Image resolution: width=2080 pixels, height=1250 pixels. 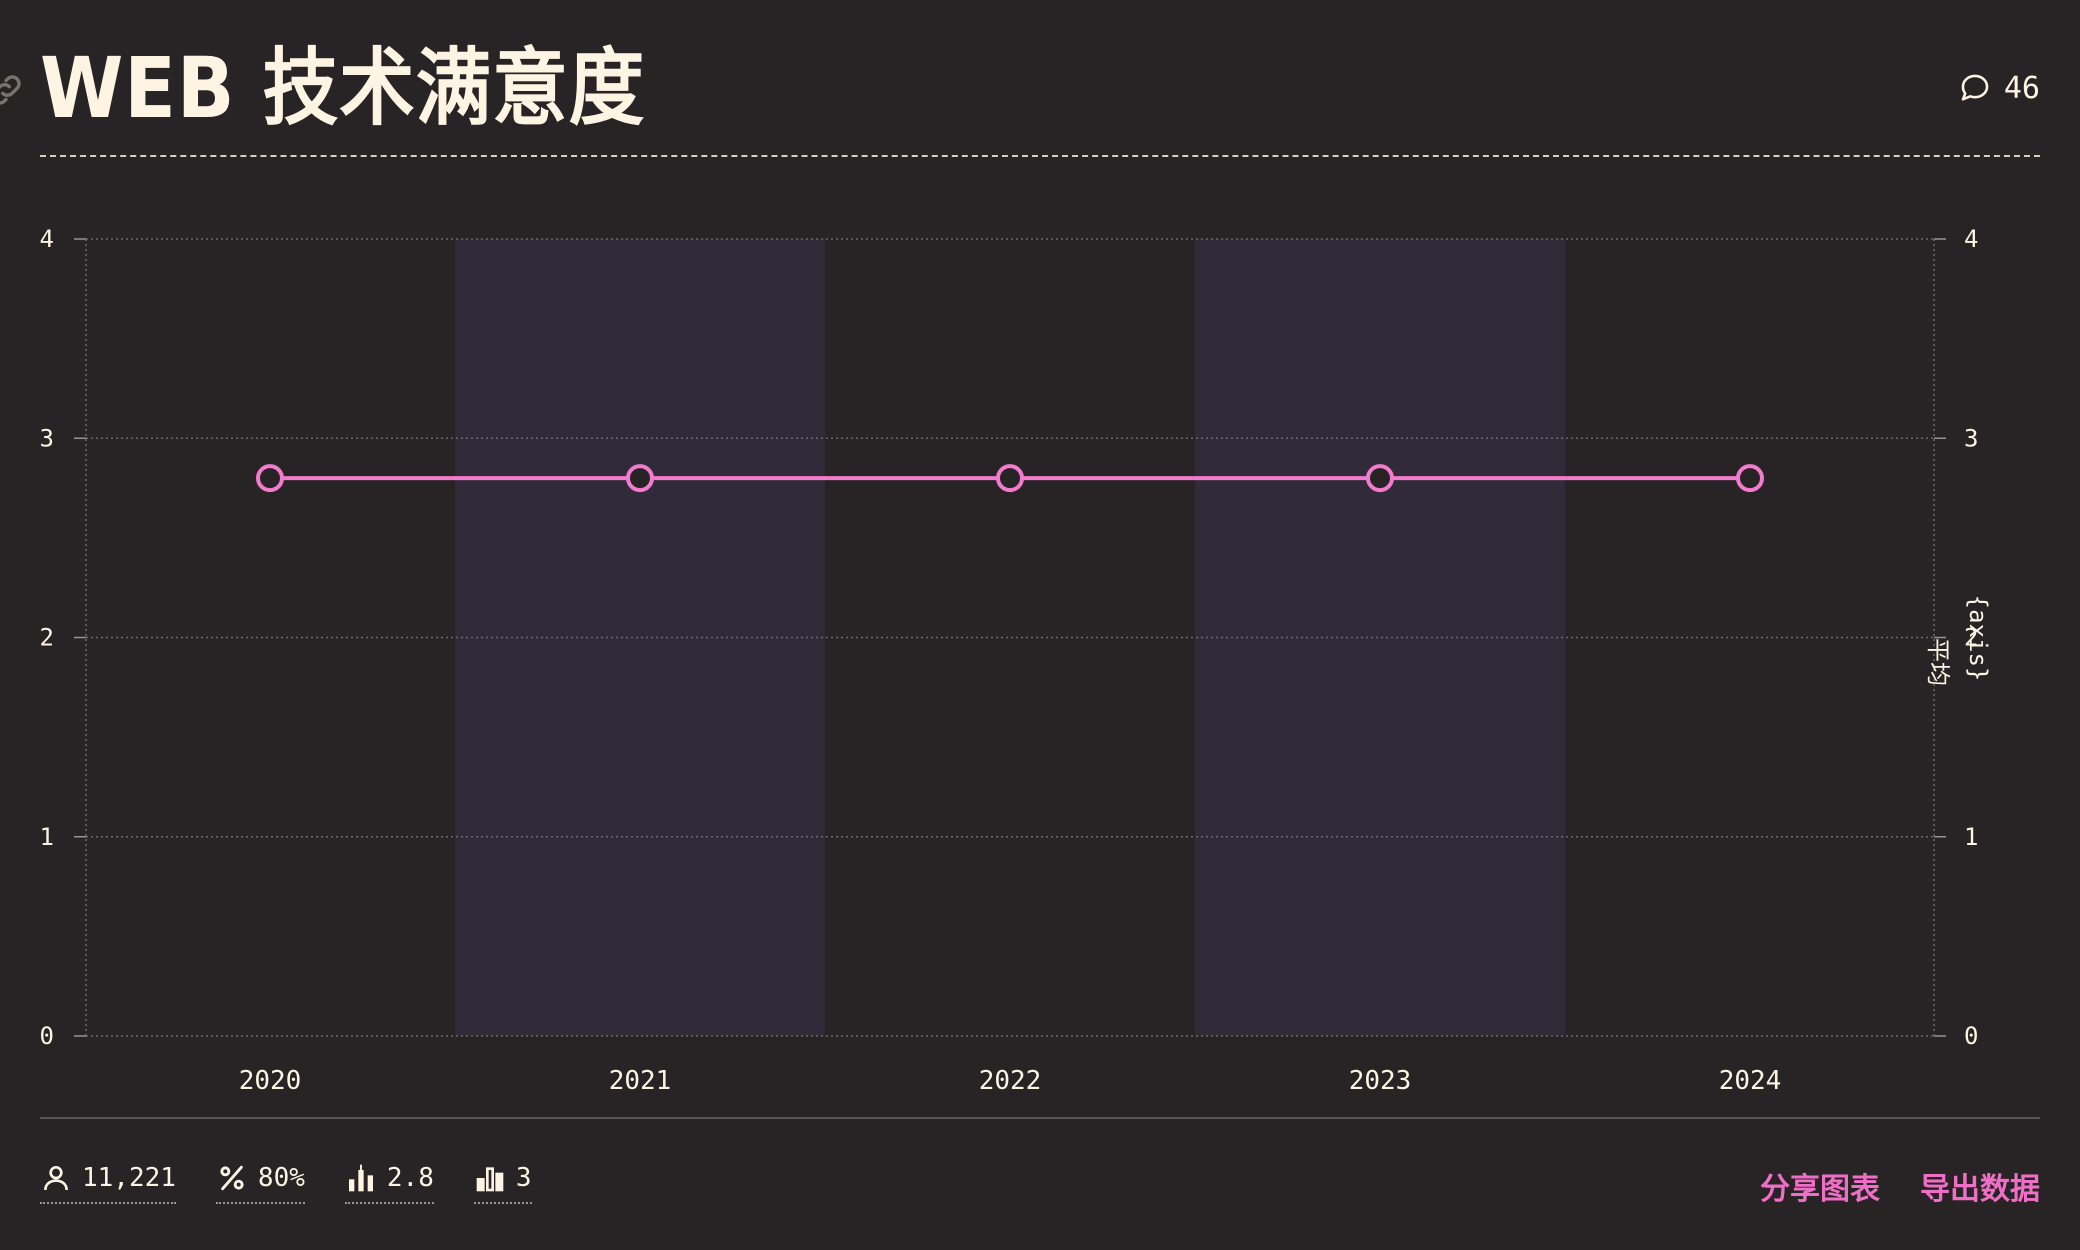 I want to click on title-divider, so click(x=1040, y=156).